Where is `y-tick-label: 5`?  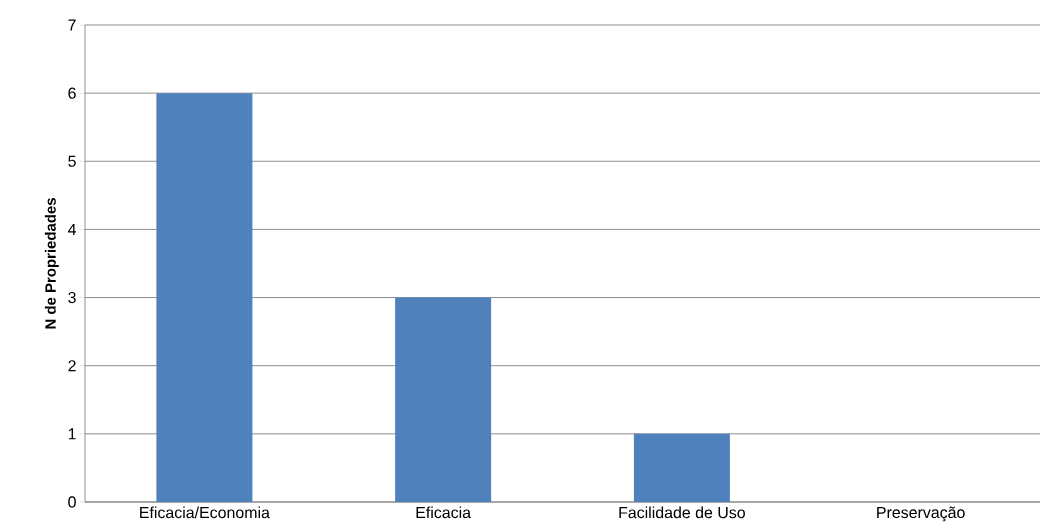
y-tick-label: 5 is located at coordinates (72, 161).